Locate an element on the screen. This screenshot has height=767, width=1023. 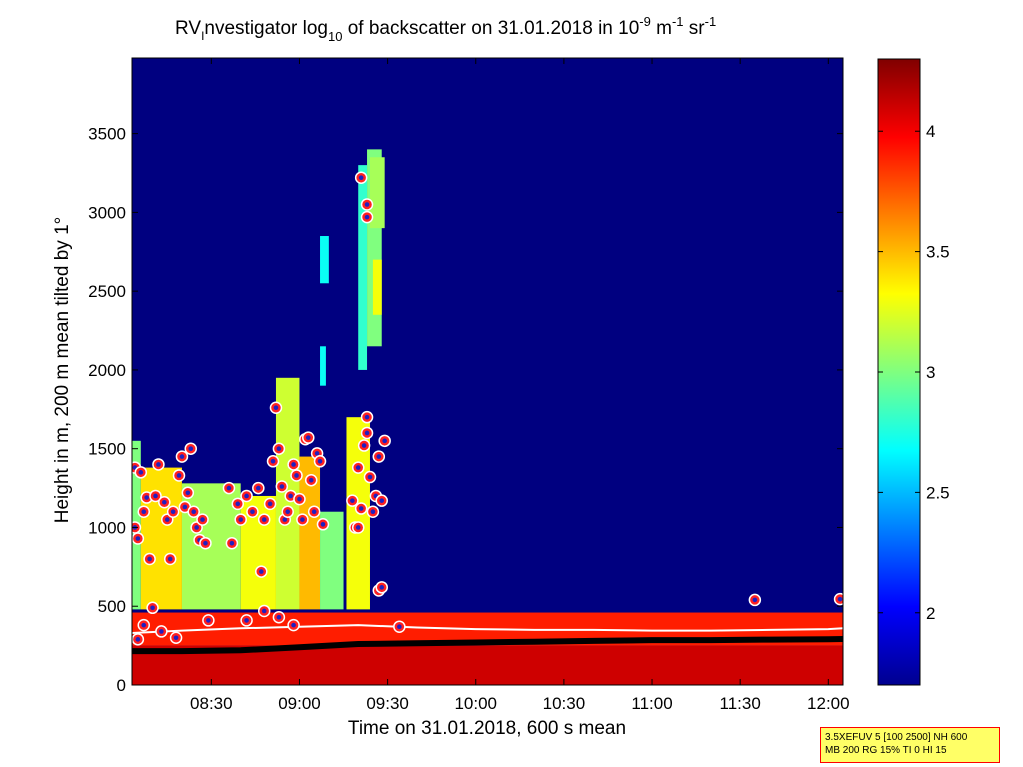
x-axis-label: Time on 31.01.2018, 600 s mean is located at coordinates (487, 728).